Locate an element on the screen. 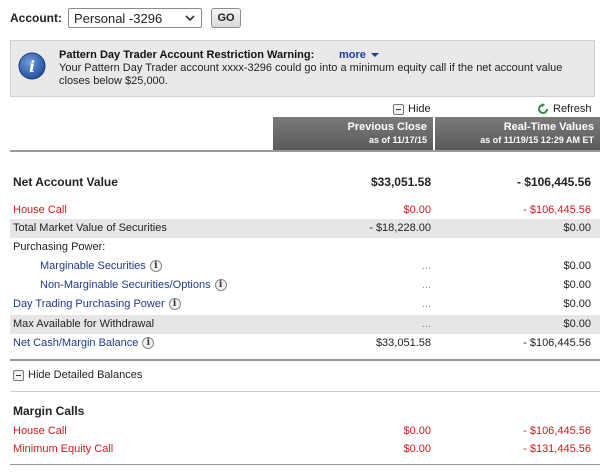 This screenshot has height=475, width=600. row-max-available-withdrawal: Max Available for Withdrawal ... $0.00 is located at coordinates (305, 324).